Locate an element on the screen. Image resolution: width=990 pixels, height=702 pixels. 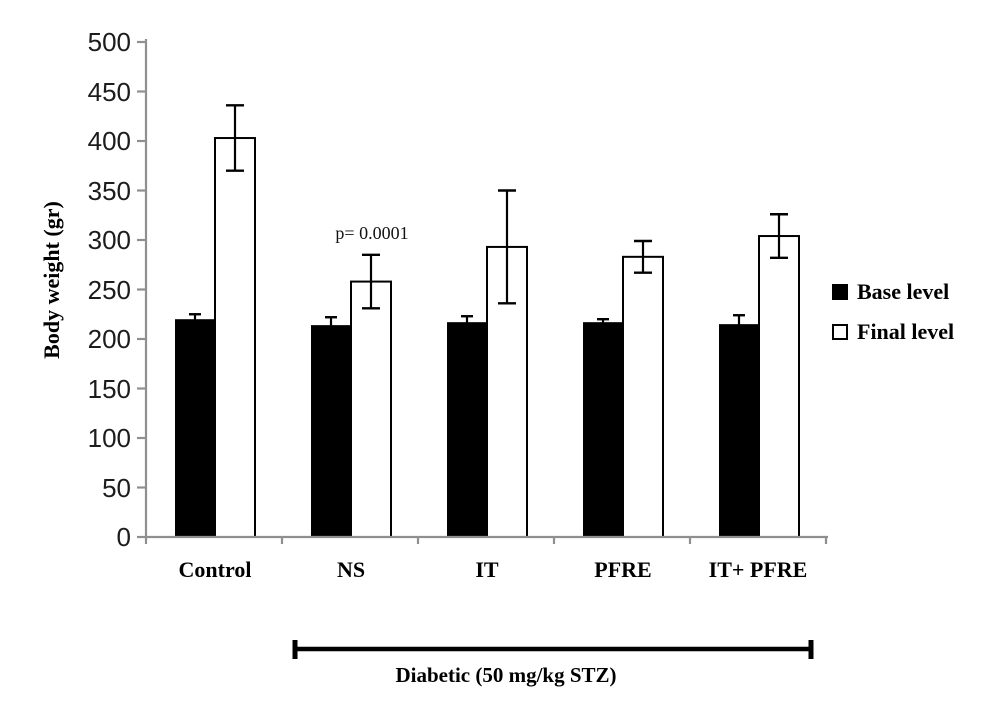
legend-item-final-level: Final level is located at coordinates (893, 332).